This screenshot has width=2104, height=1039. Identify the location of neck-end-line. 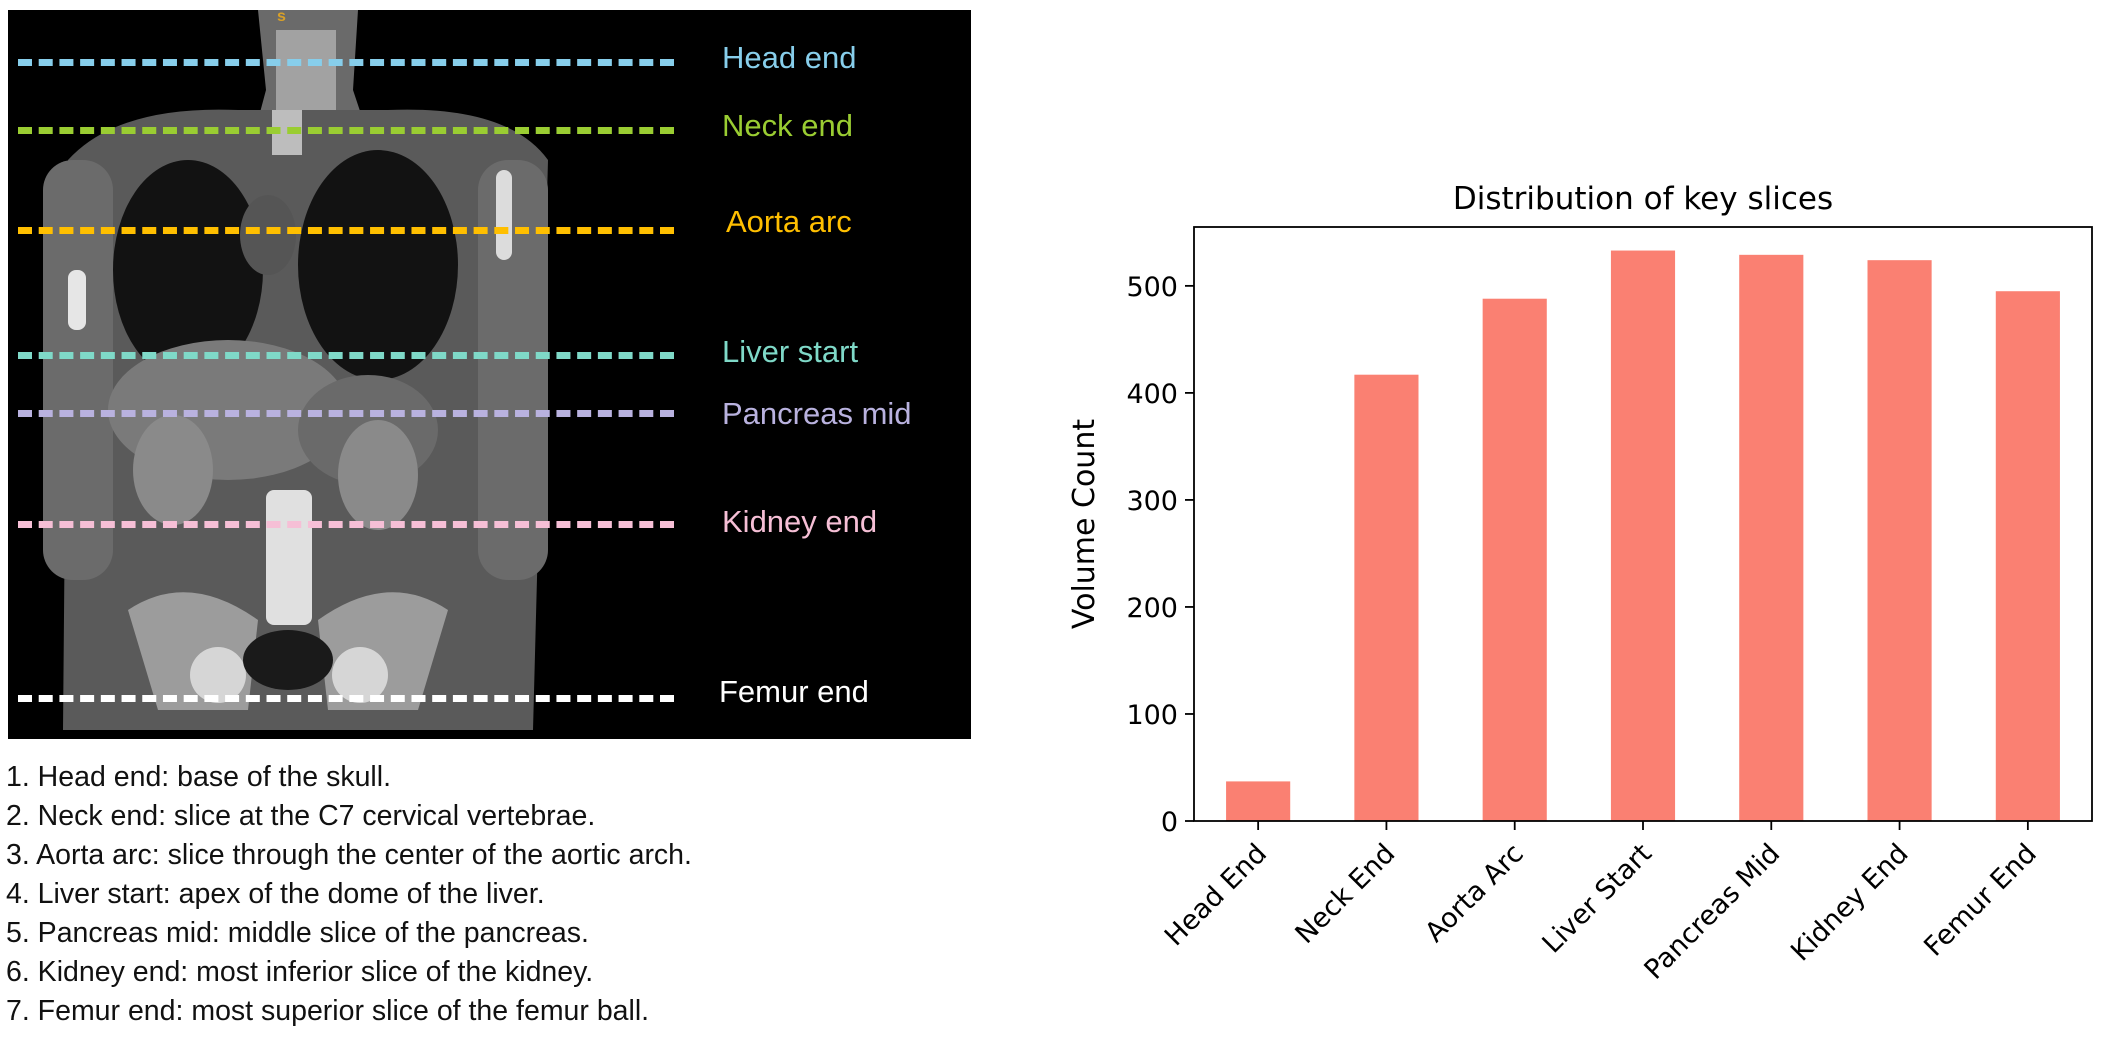
(346, 130).